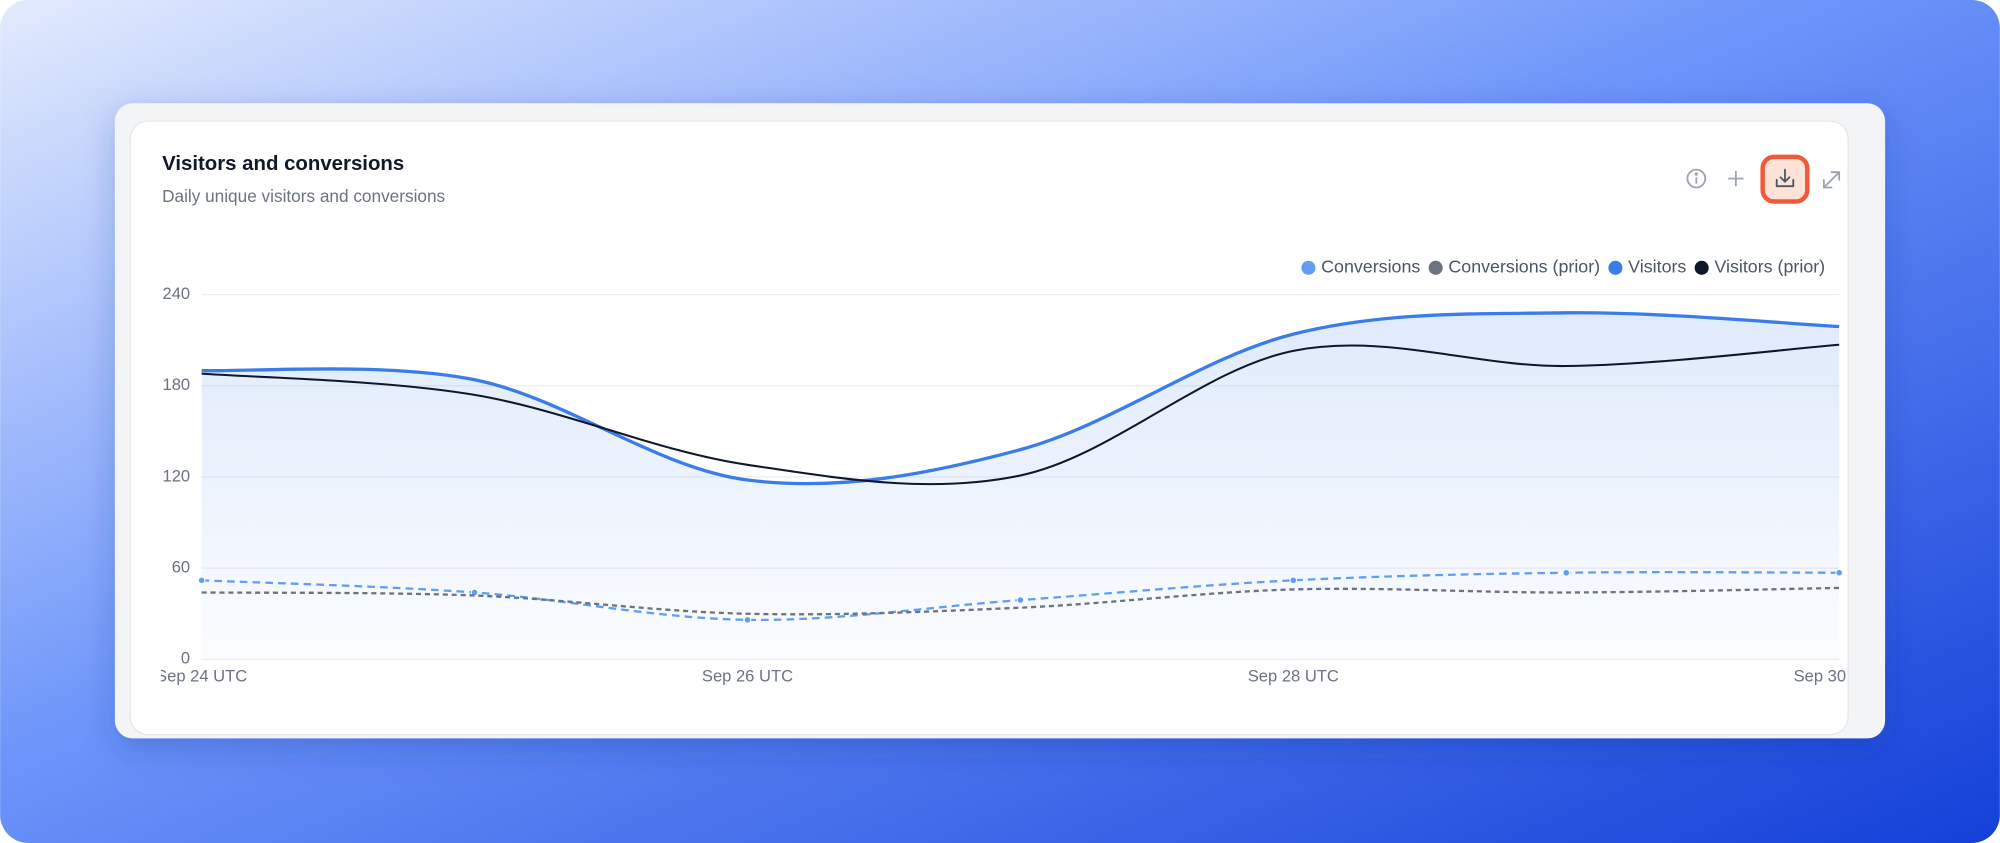 This screenshot has height=843, width=2000. Describe the element at coordinates (177, 475) in the screenshot. I see `y-tick-label: 120` at that location.